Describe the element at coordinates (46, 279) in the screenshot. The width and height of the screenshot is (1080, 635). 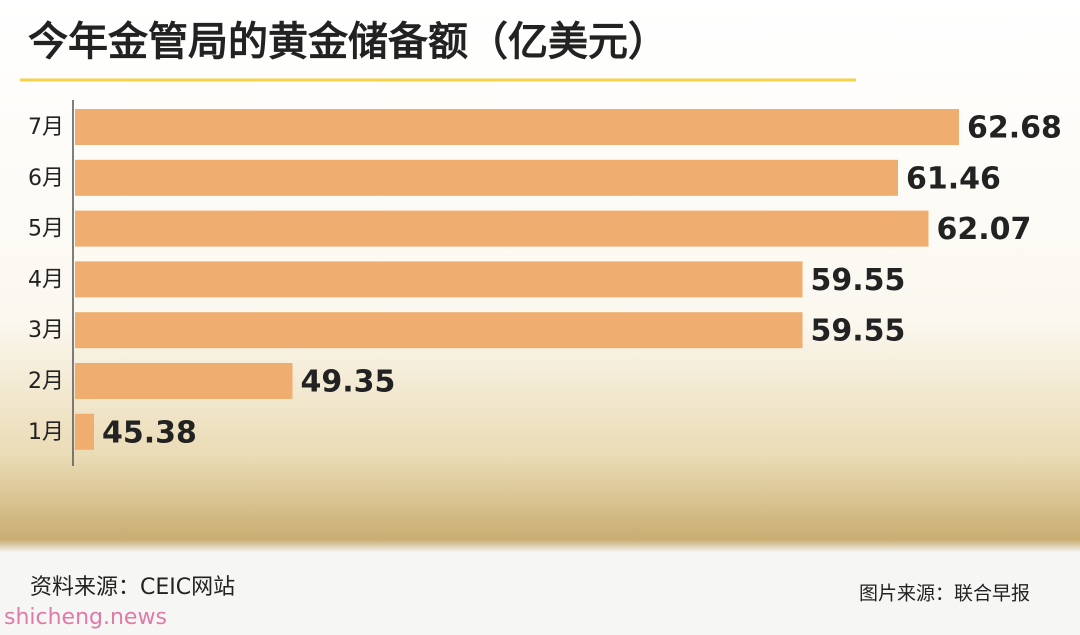
I see `y-tick-label: 4月` at that location.